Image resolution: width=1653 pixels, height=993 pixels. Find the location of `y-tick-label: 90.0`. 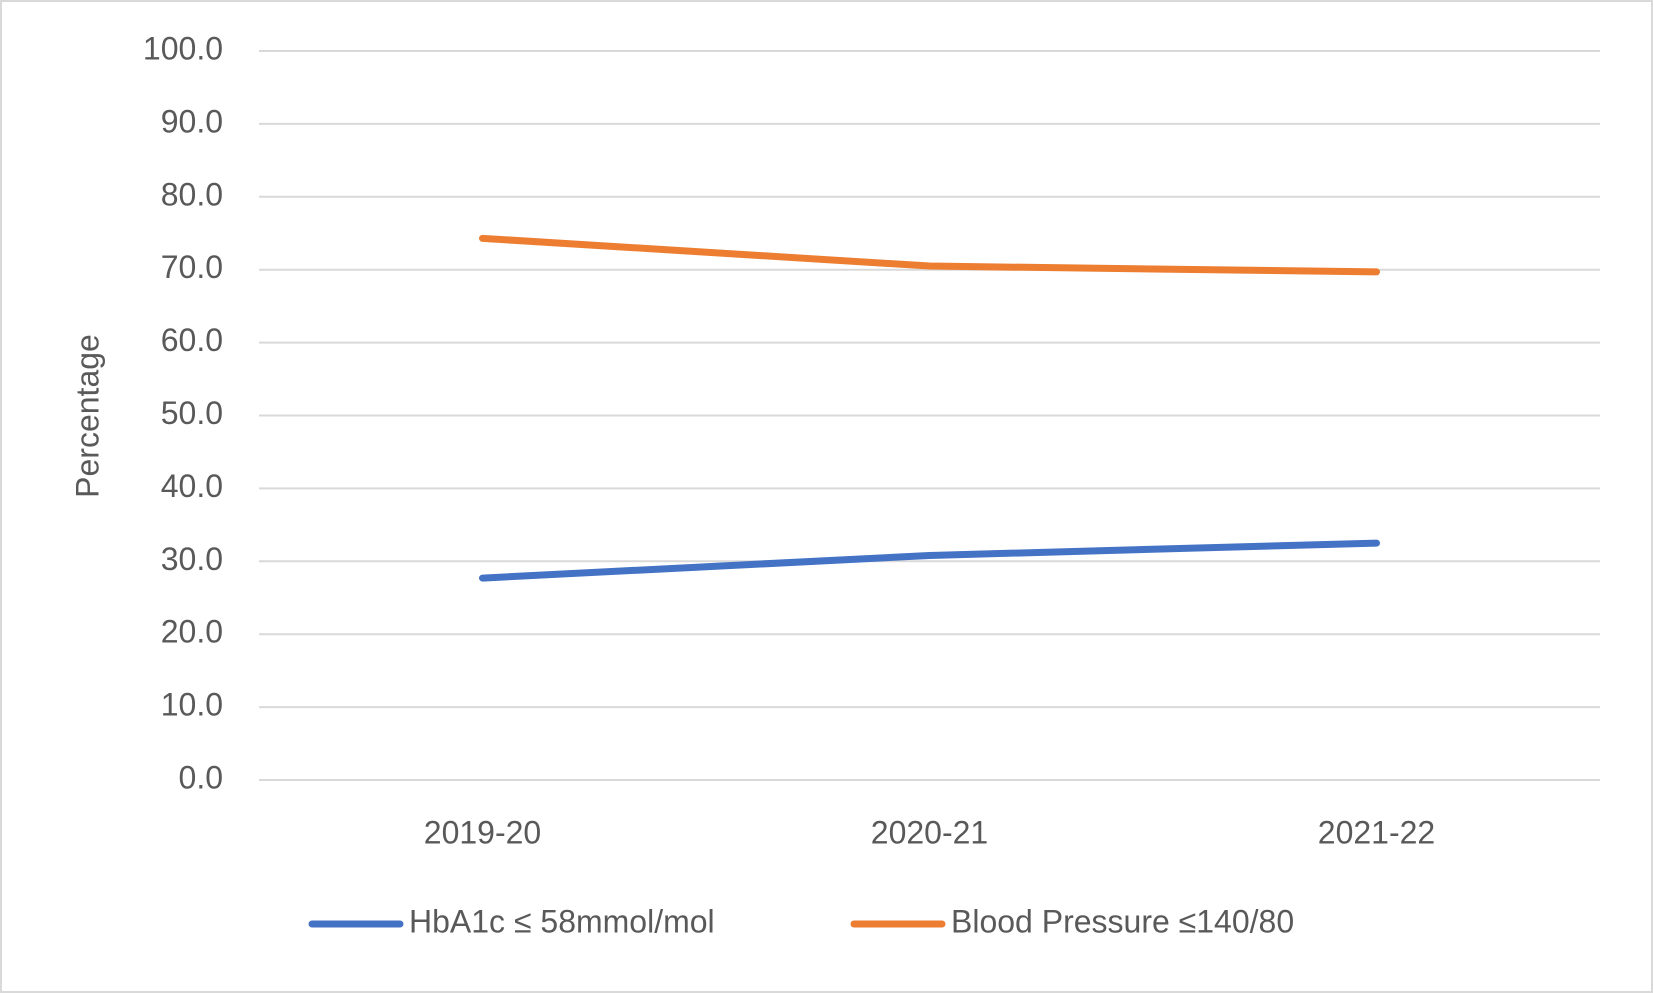

y-tick-label: 90.0 is located at coordinates (192, 121).